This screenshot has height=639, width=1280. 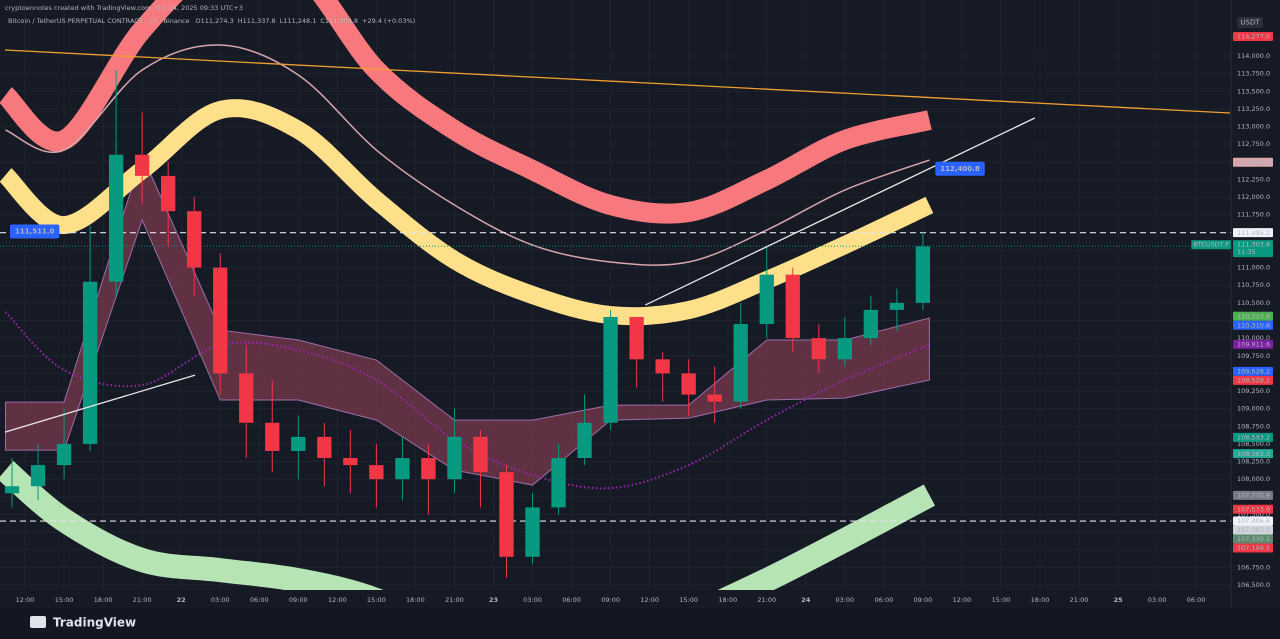 I want to click on last-price-badge, so click(x=1253, y=249).